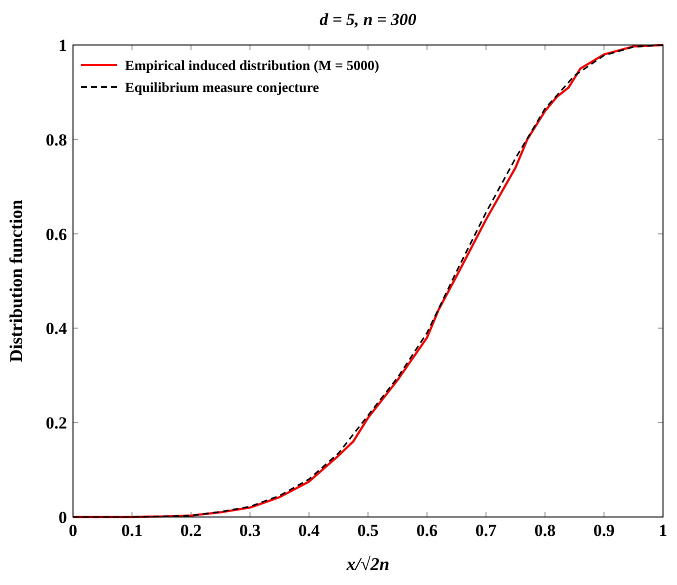  What do you see at coordinates (427, 530) in the screenshot?
I see `x-tick-label: 0.6` at bounding box center [427, 530].